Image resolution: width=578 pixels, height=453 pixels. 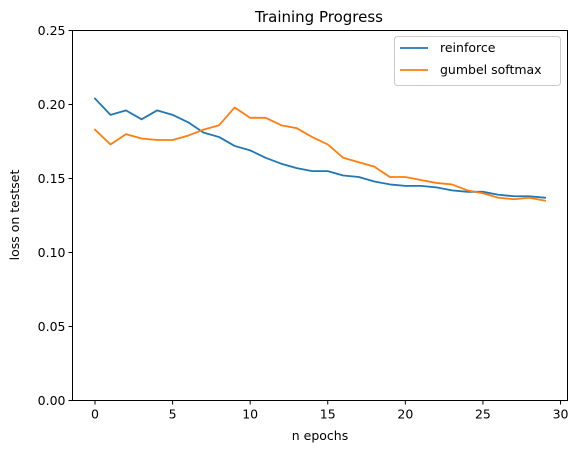 I want to click on x-axis-label: n epochs, so click(x=320, y=435).